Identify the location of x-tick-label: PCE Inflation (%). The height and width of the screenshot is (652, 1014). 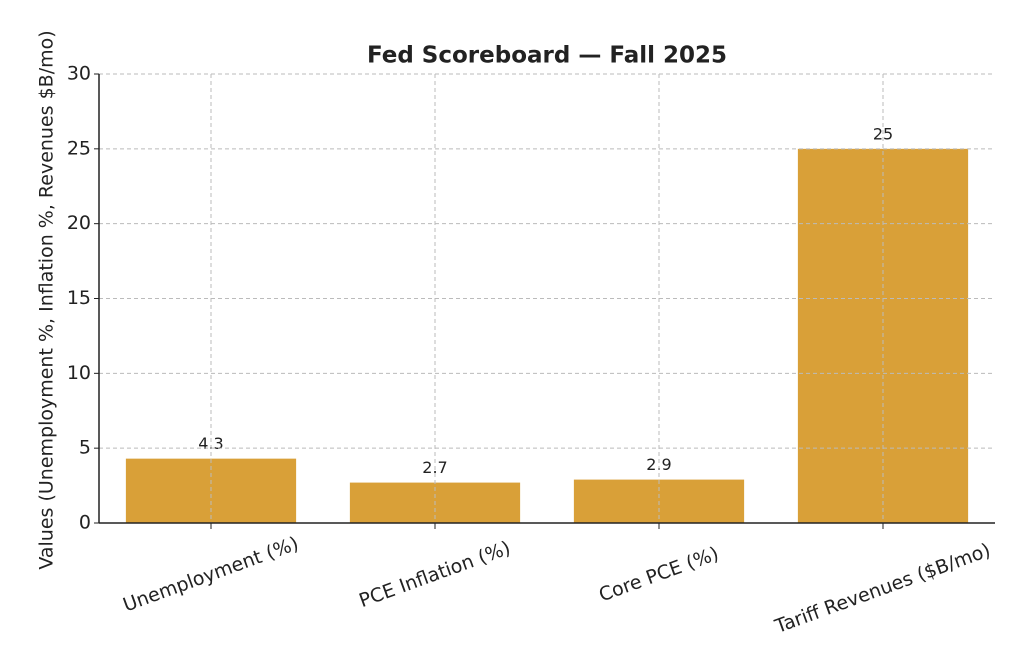
(434, 574).